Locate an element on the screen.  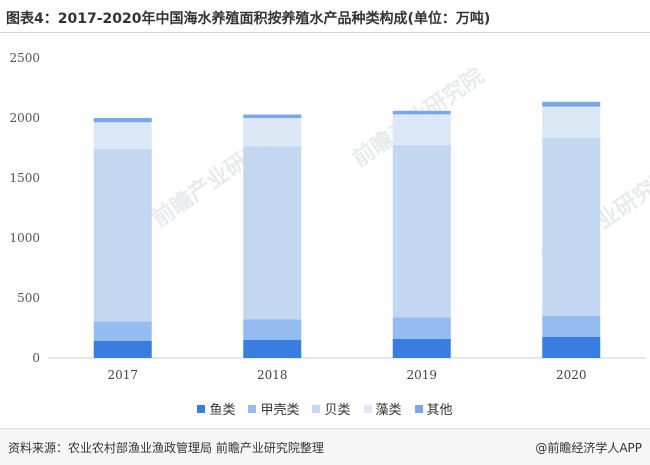
chart-legend: 鱼类 甲壳类 贝类 藻类 其他 is located at coordinates (325, 408).